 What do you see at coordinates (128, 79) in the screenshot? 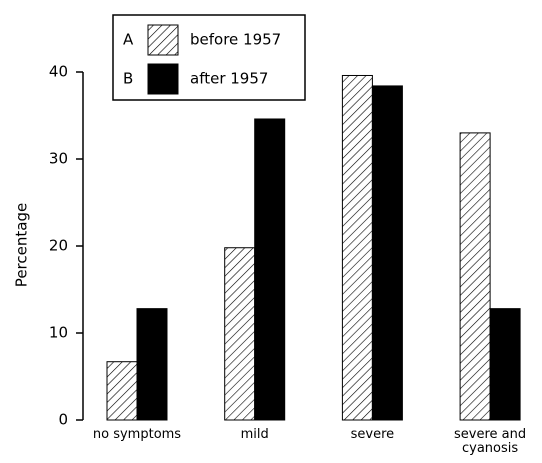
I see `legend-key: B` at bounding box center [128, 79].